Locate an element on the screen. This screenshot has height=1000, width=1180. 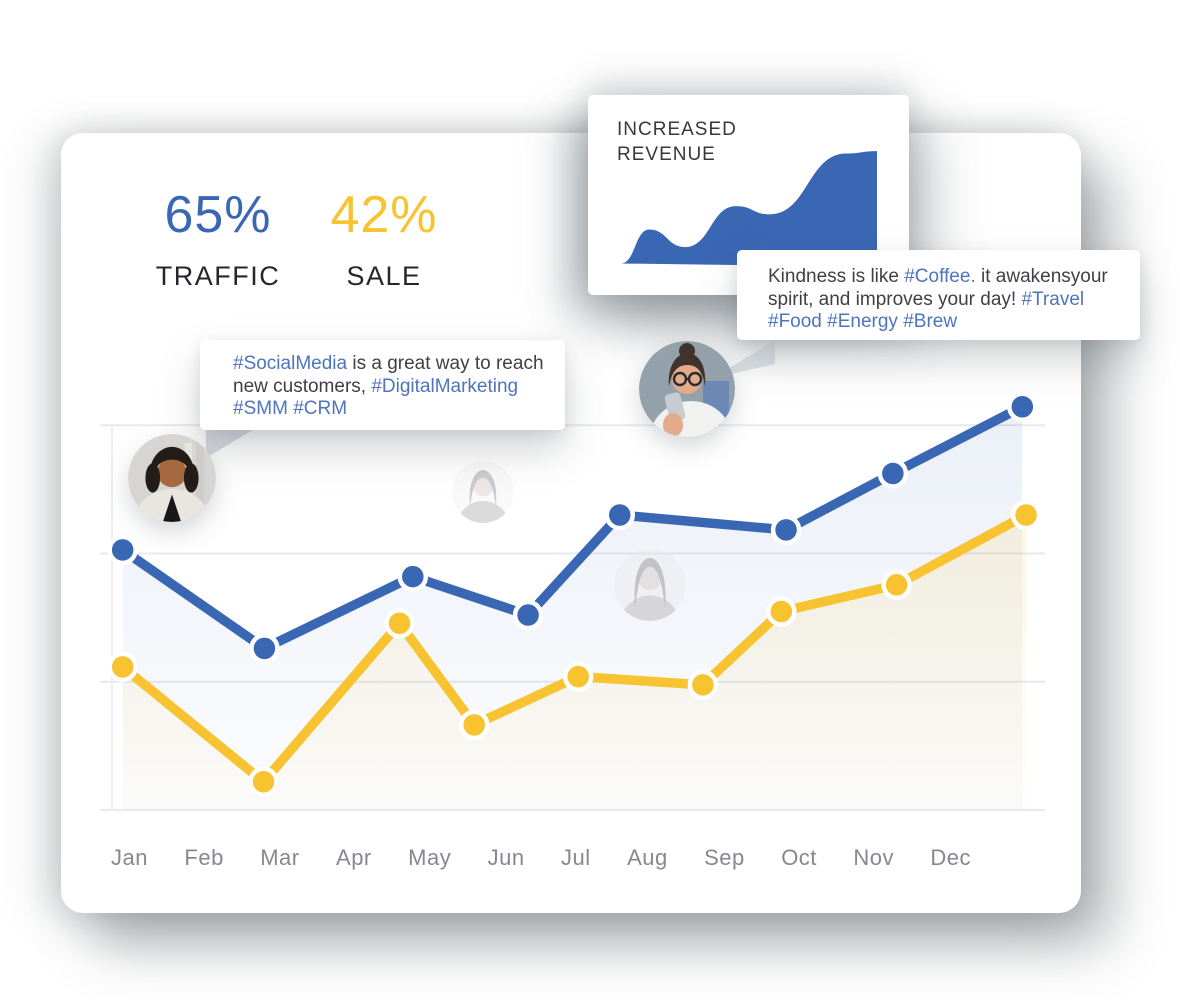
text-run: it awakensyour is located at coordinates (1041, 276).